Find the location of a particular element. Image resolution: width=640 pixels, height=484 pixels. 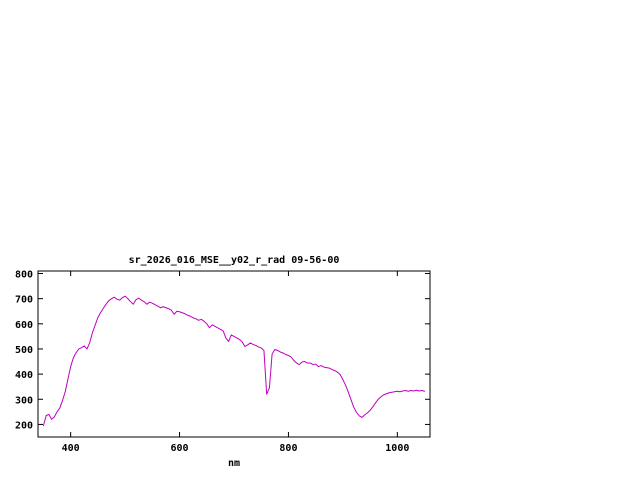

y-tick-label: 300 is located at coordinates (24, 400).